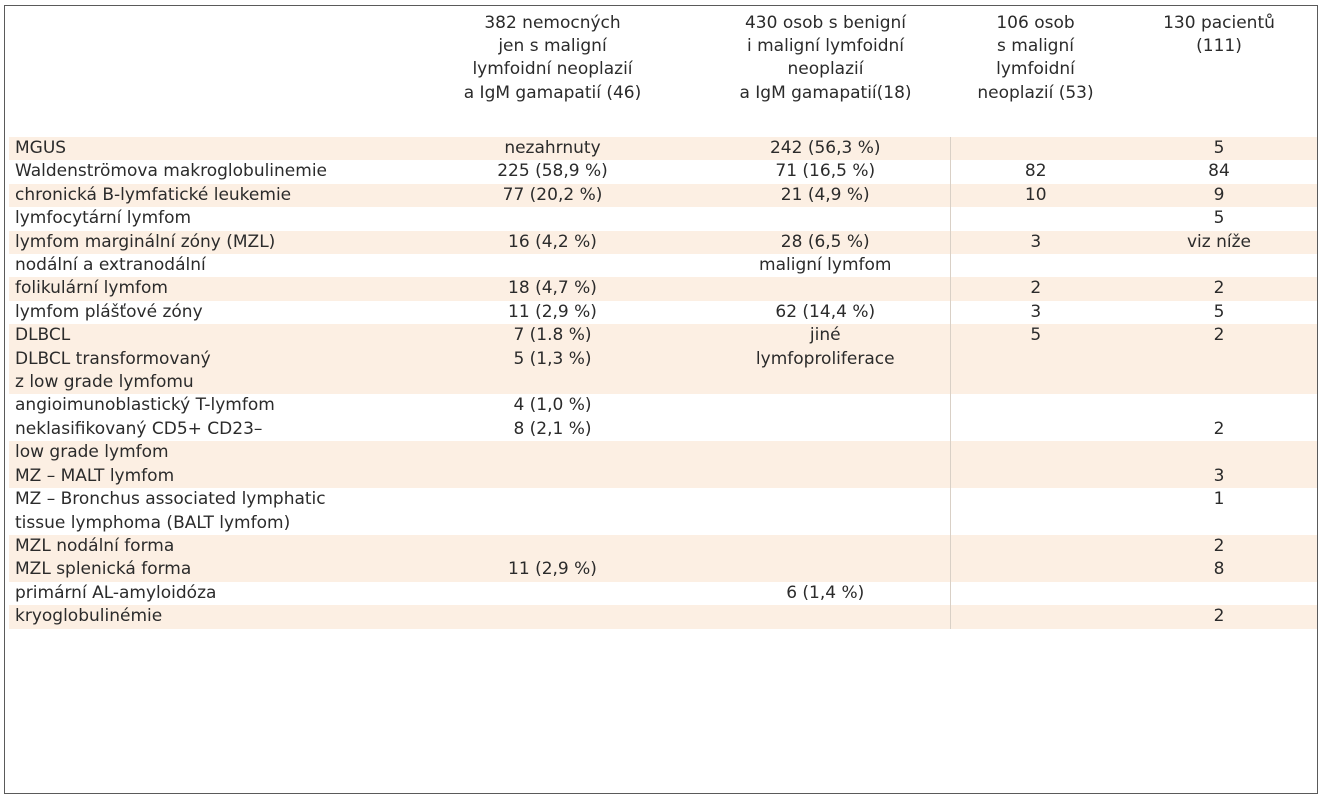 The image size is (1325, 800). I want to click on row-label: lymfom marginální zóny (MZL), so click(206, 242).